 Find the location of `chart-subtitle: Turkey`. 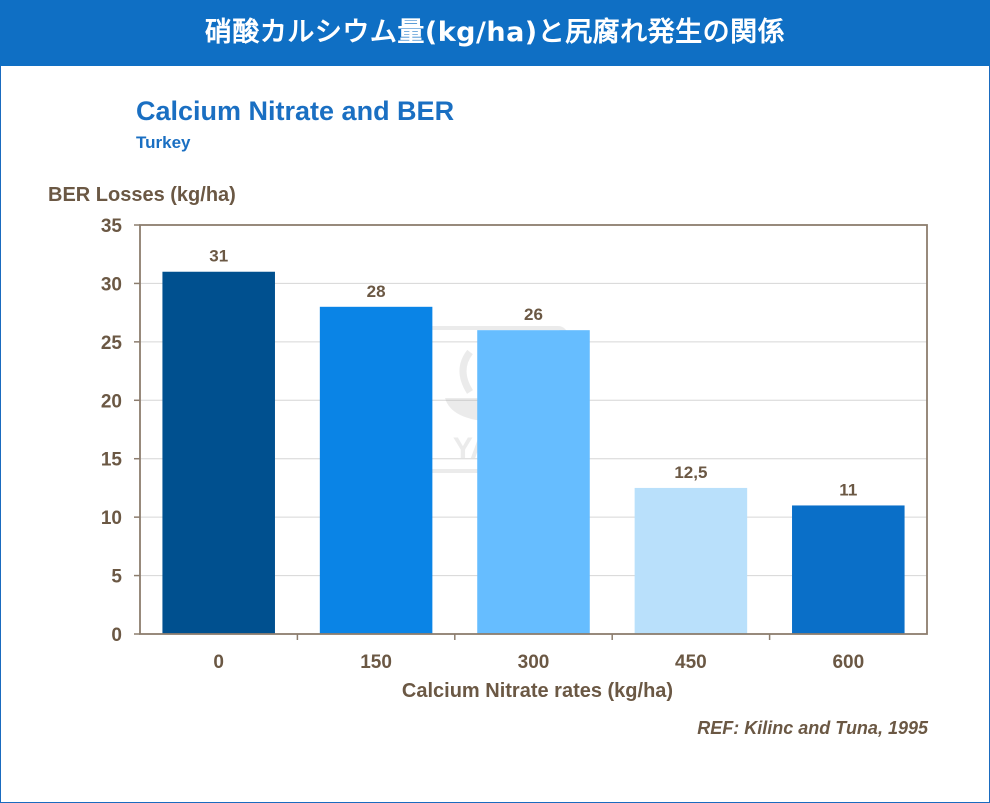

chart-subtitle: Turkey is located at coordinates (163, 142).